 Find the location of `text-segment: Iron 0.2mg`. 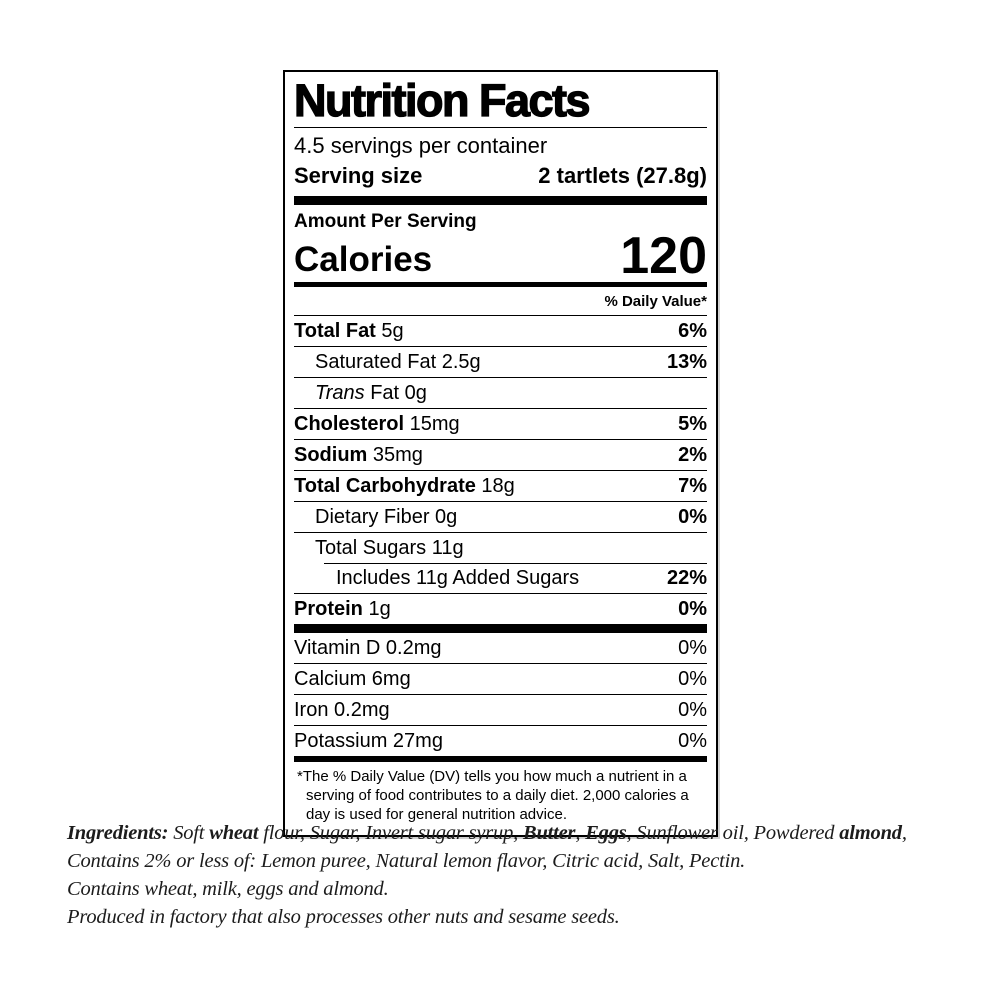

text-segment: Iron 0.2mg is located at coordinates (342, 710).